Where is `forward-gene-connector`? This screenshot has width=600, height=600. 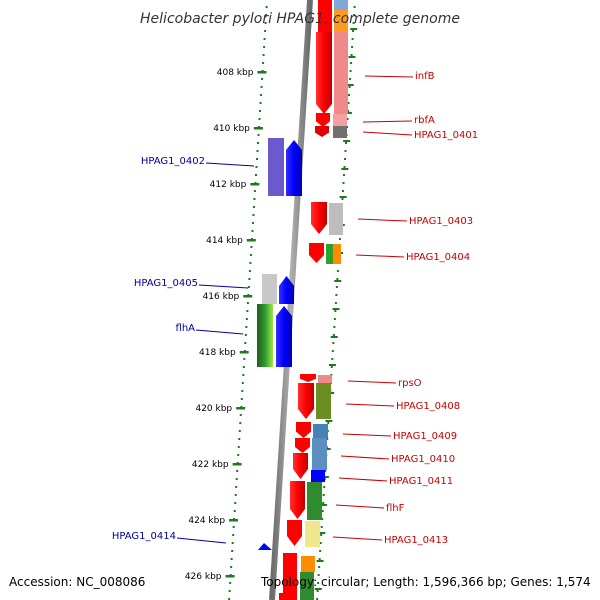
forward-gene-connector is located at coordinates (223, 286).